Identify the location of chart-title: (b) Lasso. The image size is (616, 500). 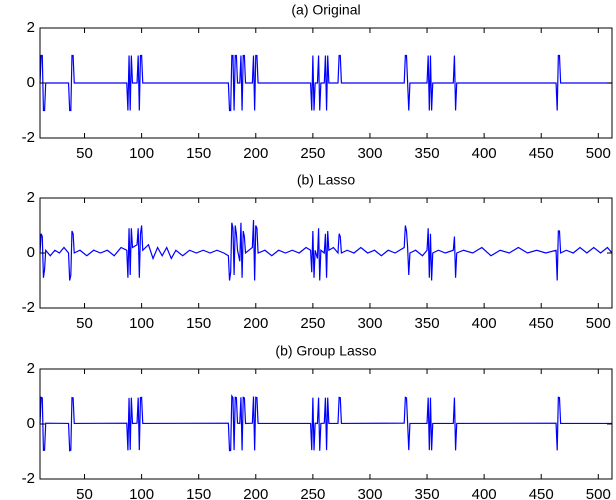
(326, 180).